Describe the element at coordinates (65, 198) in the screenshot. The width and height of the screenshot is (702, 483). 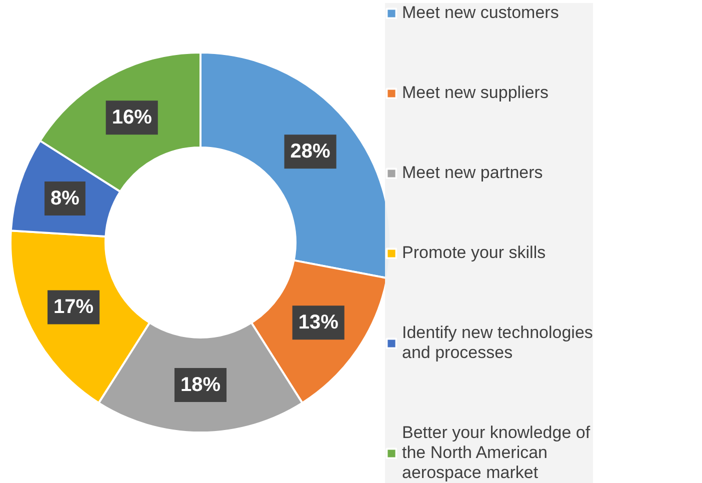
I see `data-label: 8%` at that location.